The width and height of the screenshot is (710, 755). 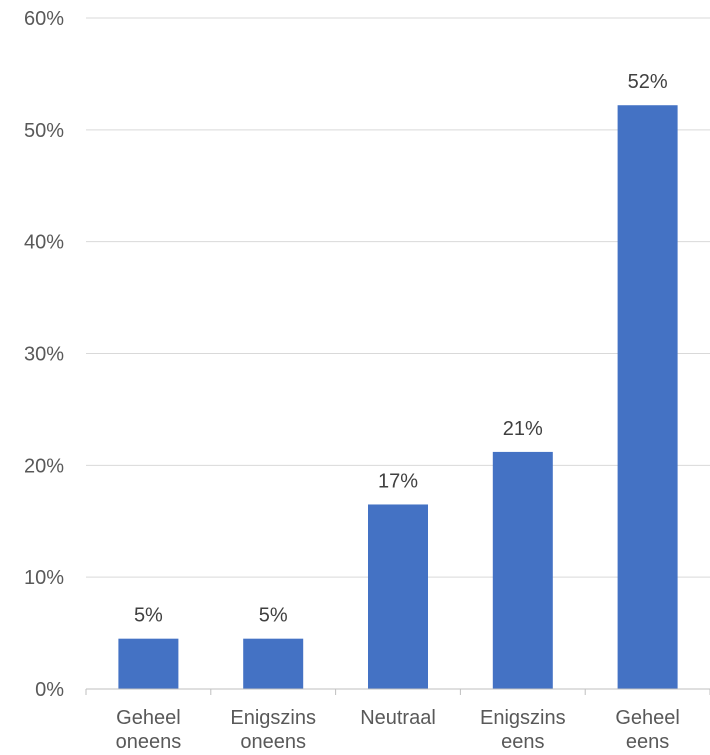 I want to click on y-axis-tick-labels: 0% 10% 20% 30% 40% 50% 60%, so click(x=44, y=354).